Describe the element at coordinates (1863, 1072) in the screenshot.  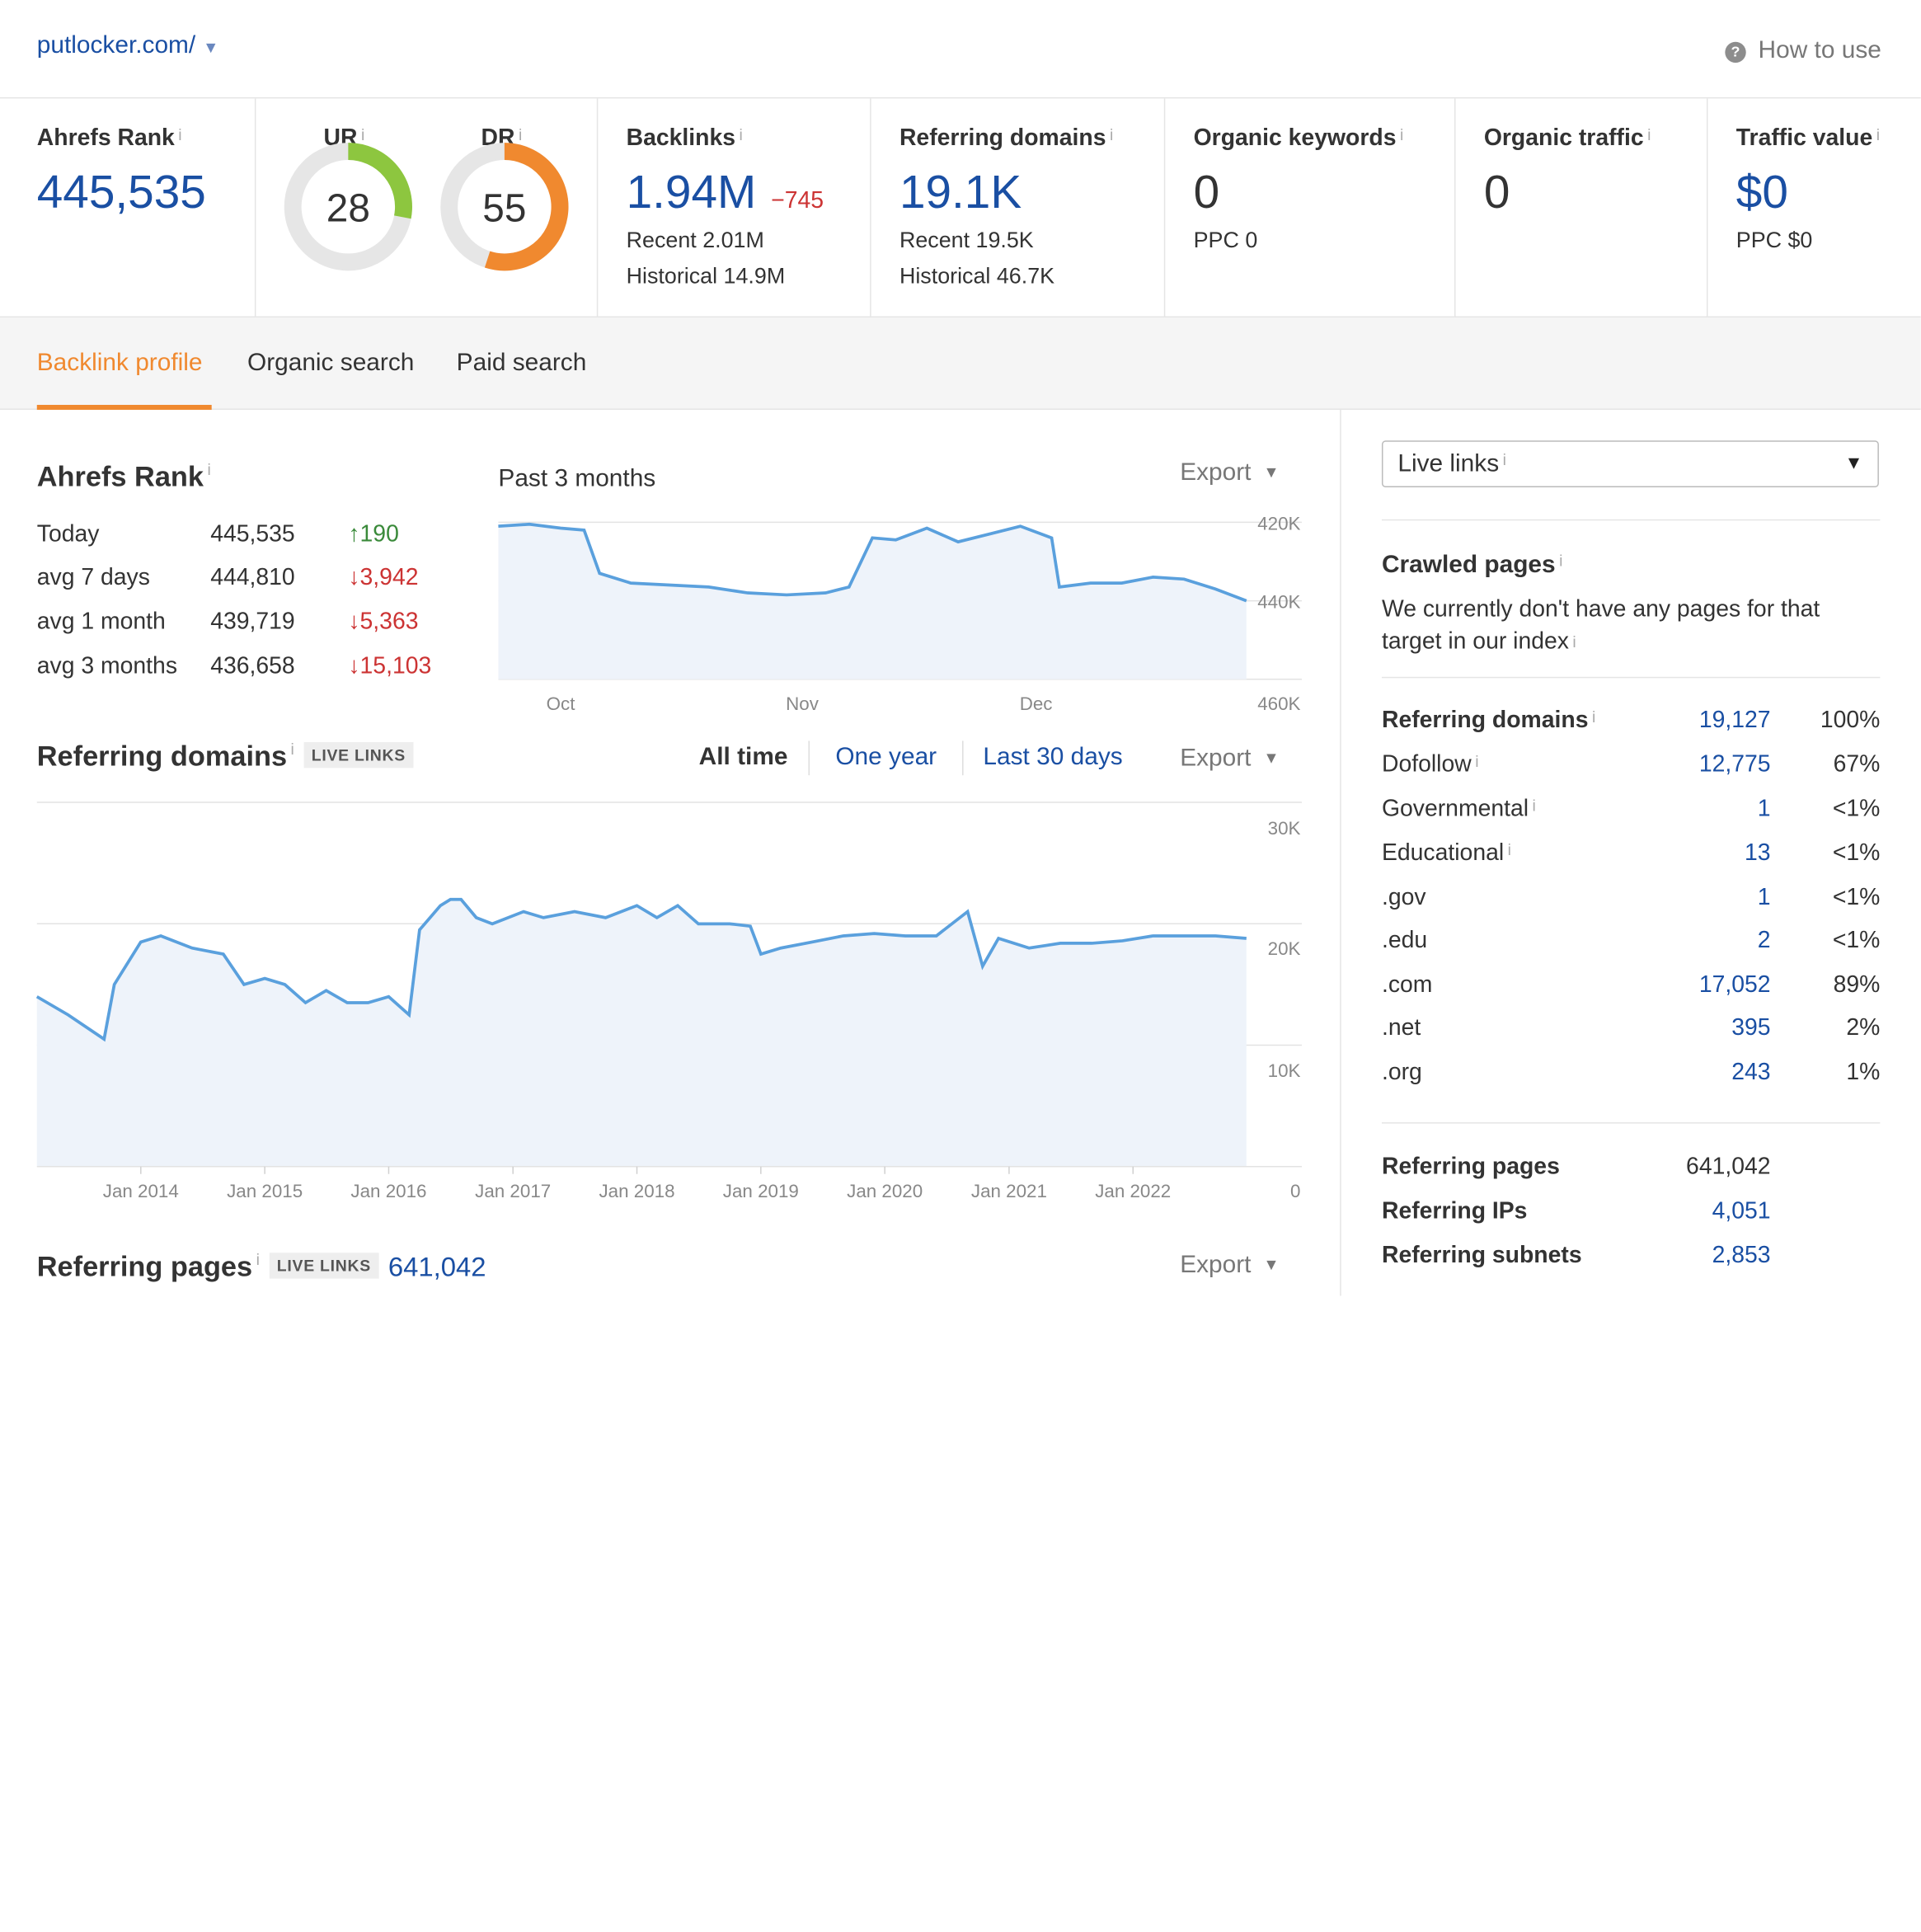
I see `stat-percent: 1%` at that location.